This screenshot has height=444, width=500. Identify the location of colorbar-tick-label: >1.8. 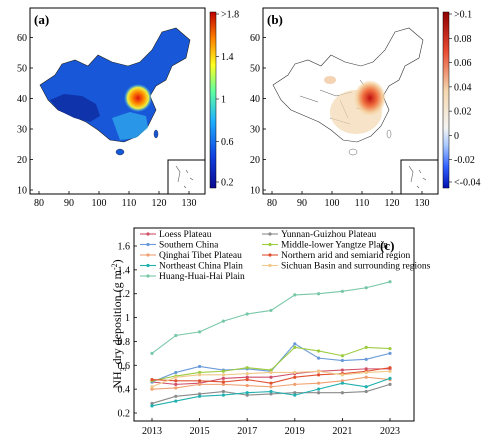
(230, 15).